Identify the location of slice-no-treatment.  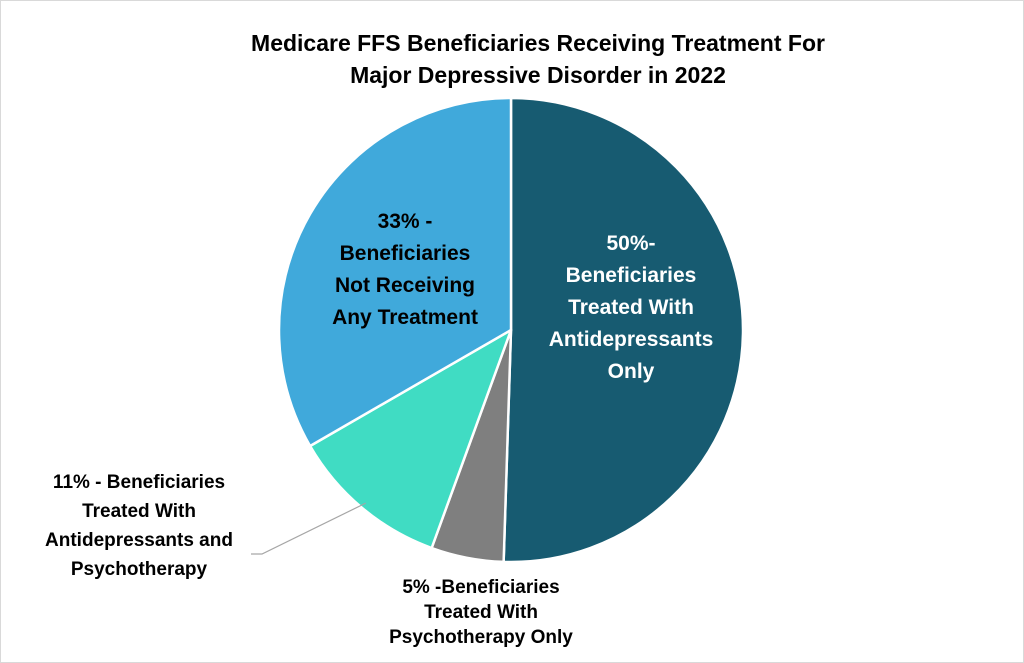
(395, 272).